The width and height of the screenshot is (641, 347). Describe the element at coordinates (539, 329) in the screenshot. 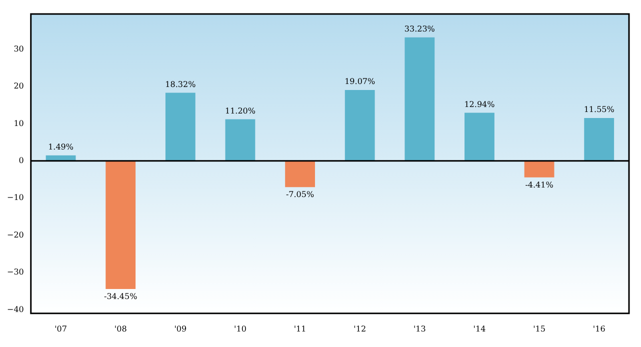

I see `x-tick-label: '15` at that location.